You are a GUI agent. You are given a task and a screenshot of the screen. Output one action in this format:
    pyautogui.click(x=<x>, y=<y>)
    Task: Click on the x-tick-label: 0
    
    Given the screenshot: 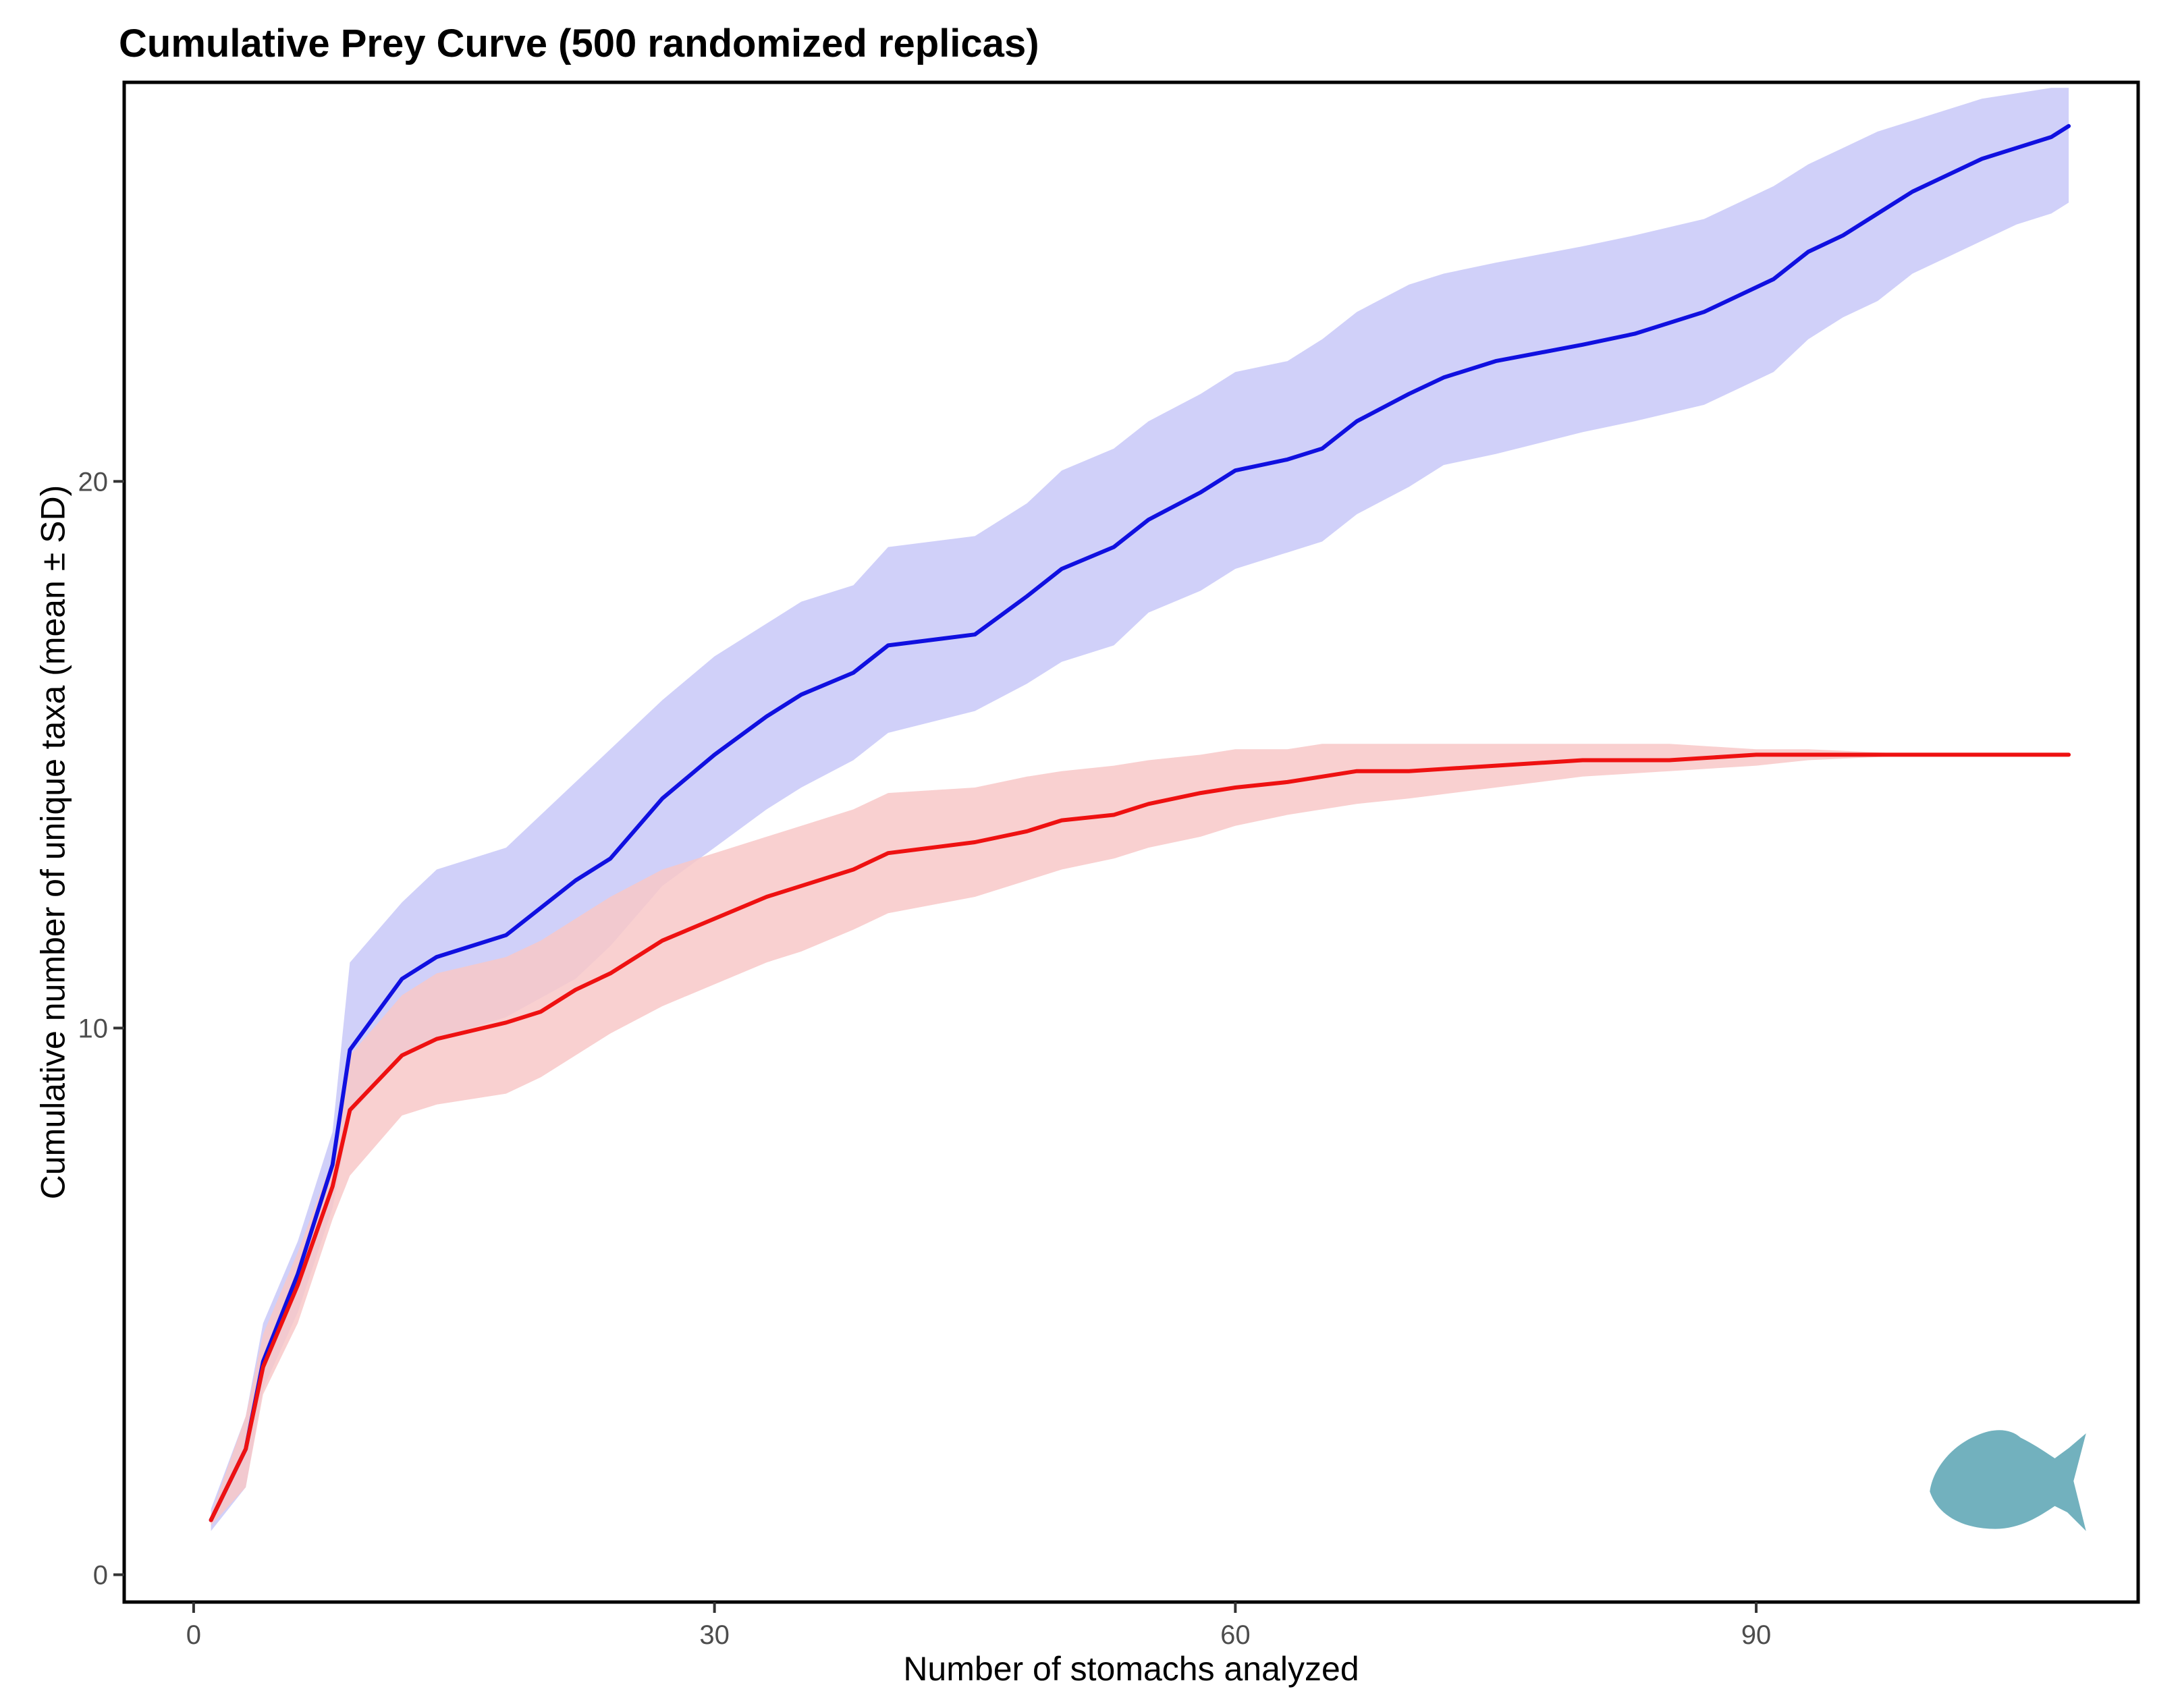 What is the action you would take?
    pyautogui.click(x=193, y=1635)
    